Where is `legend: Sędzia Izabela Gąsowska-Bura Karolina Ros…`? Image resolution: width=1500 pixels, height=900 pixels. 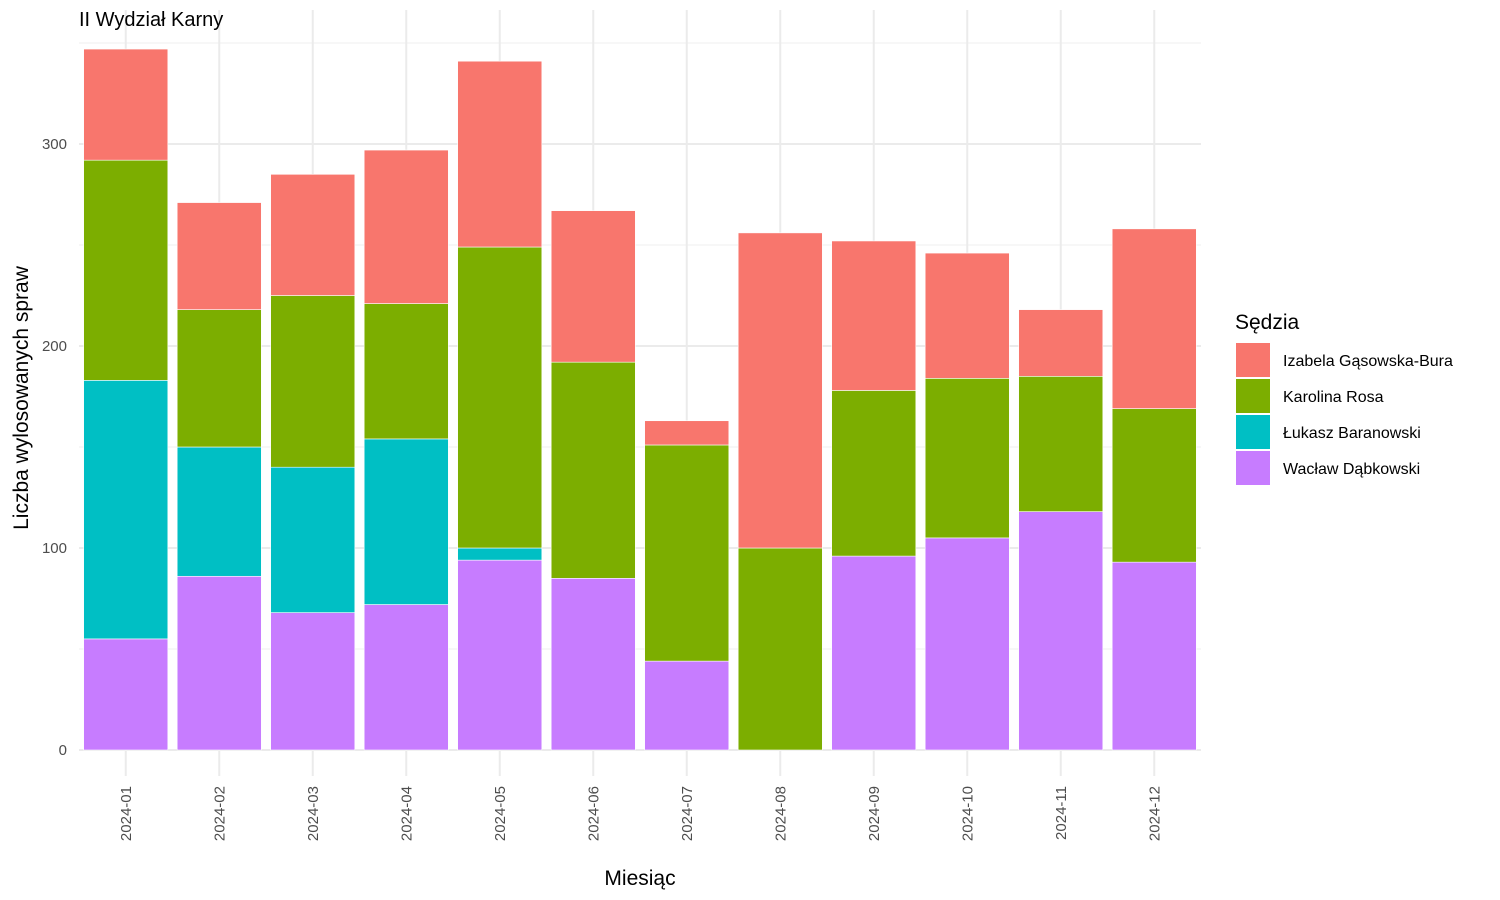
legend: Sędzia Izabela Gąsowska-Bura Karolina Ros… is located at coordinates (1344, 398).